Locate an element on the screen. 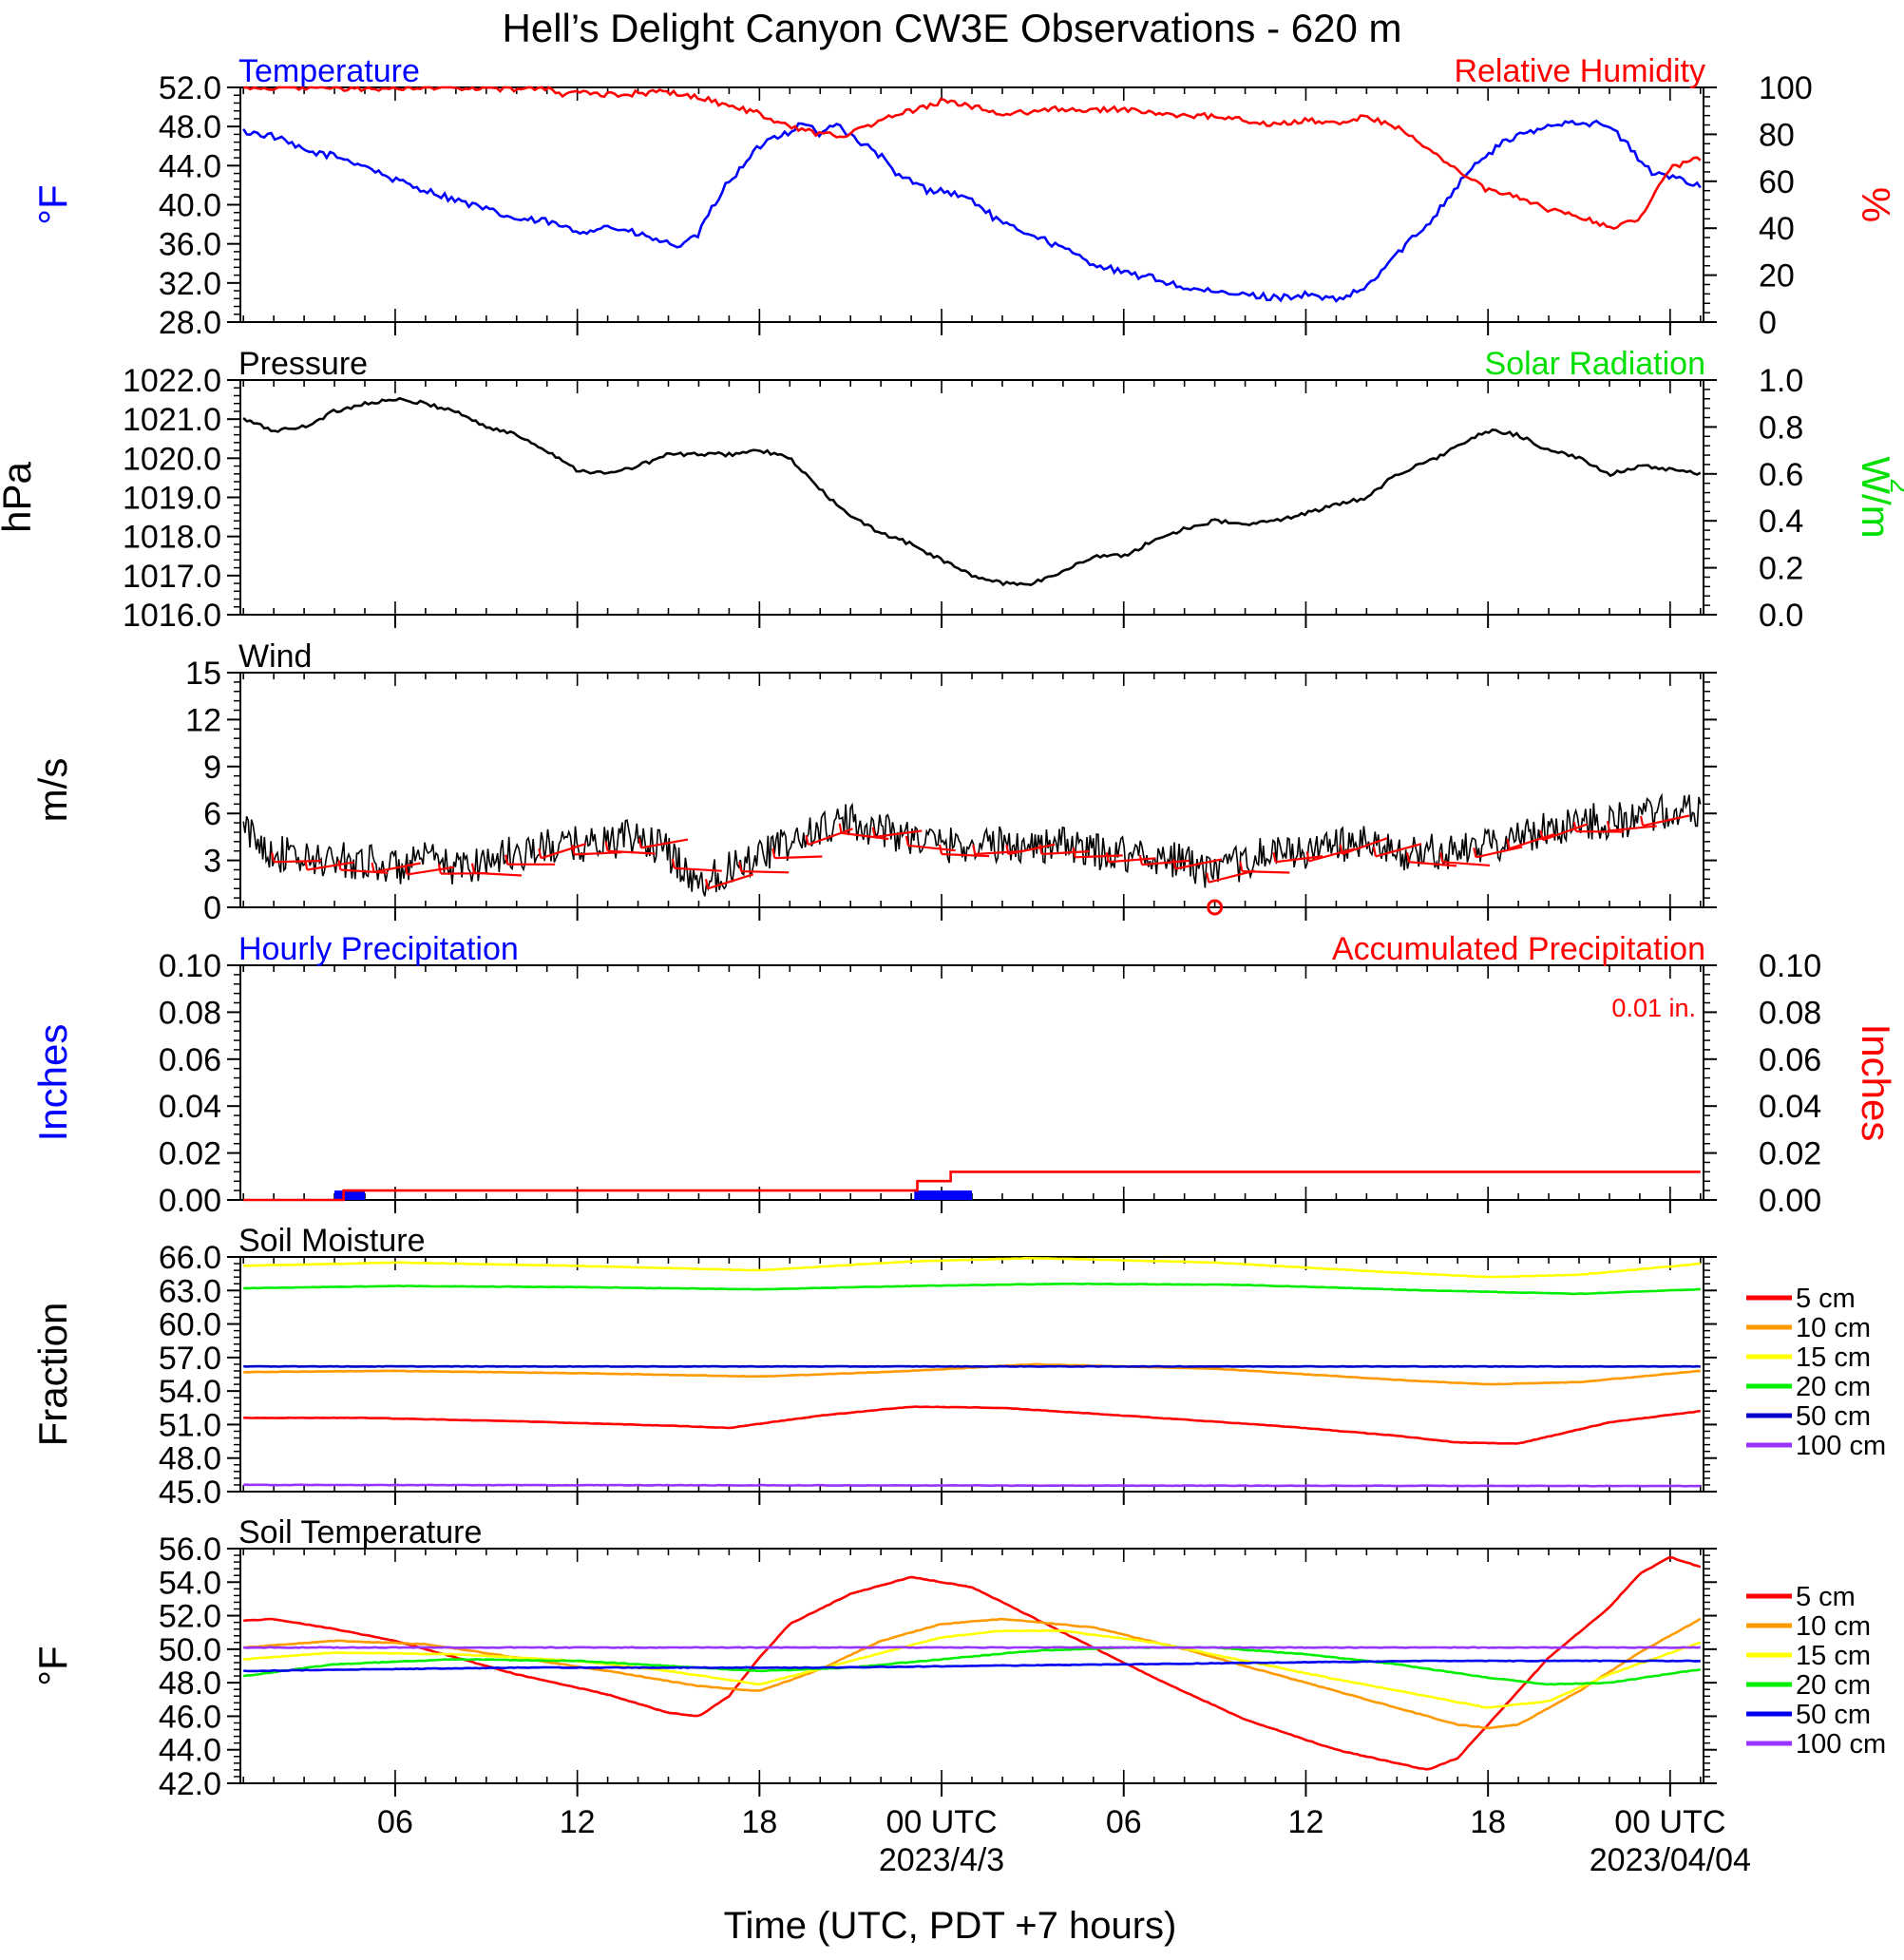 The width and height of the screenshot is (1904, 1960). y-tick-label: 56.0 is located at coordinates (190, 1550).